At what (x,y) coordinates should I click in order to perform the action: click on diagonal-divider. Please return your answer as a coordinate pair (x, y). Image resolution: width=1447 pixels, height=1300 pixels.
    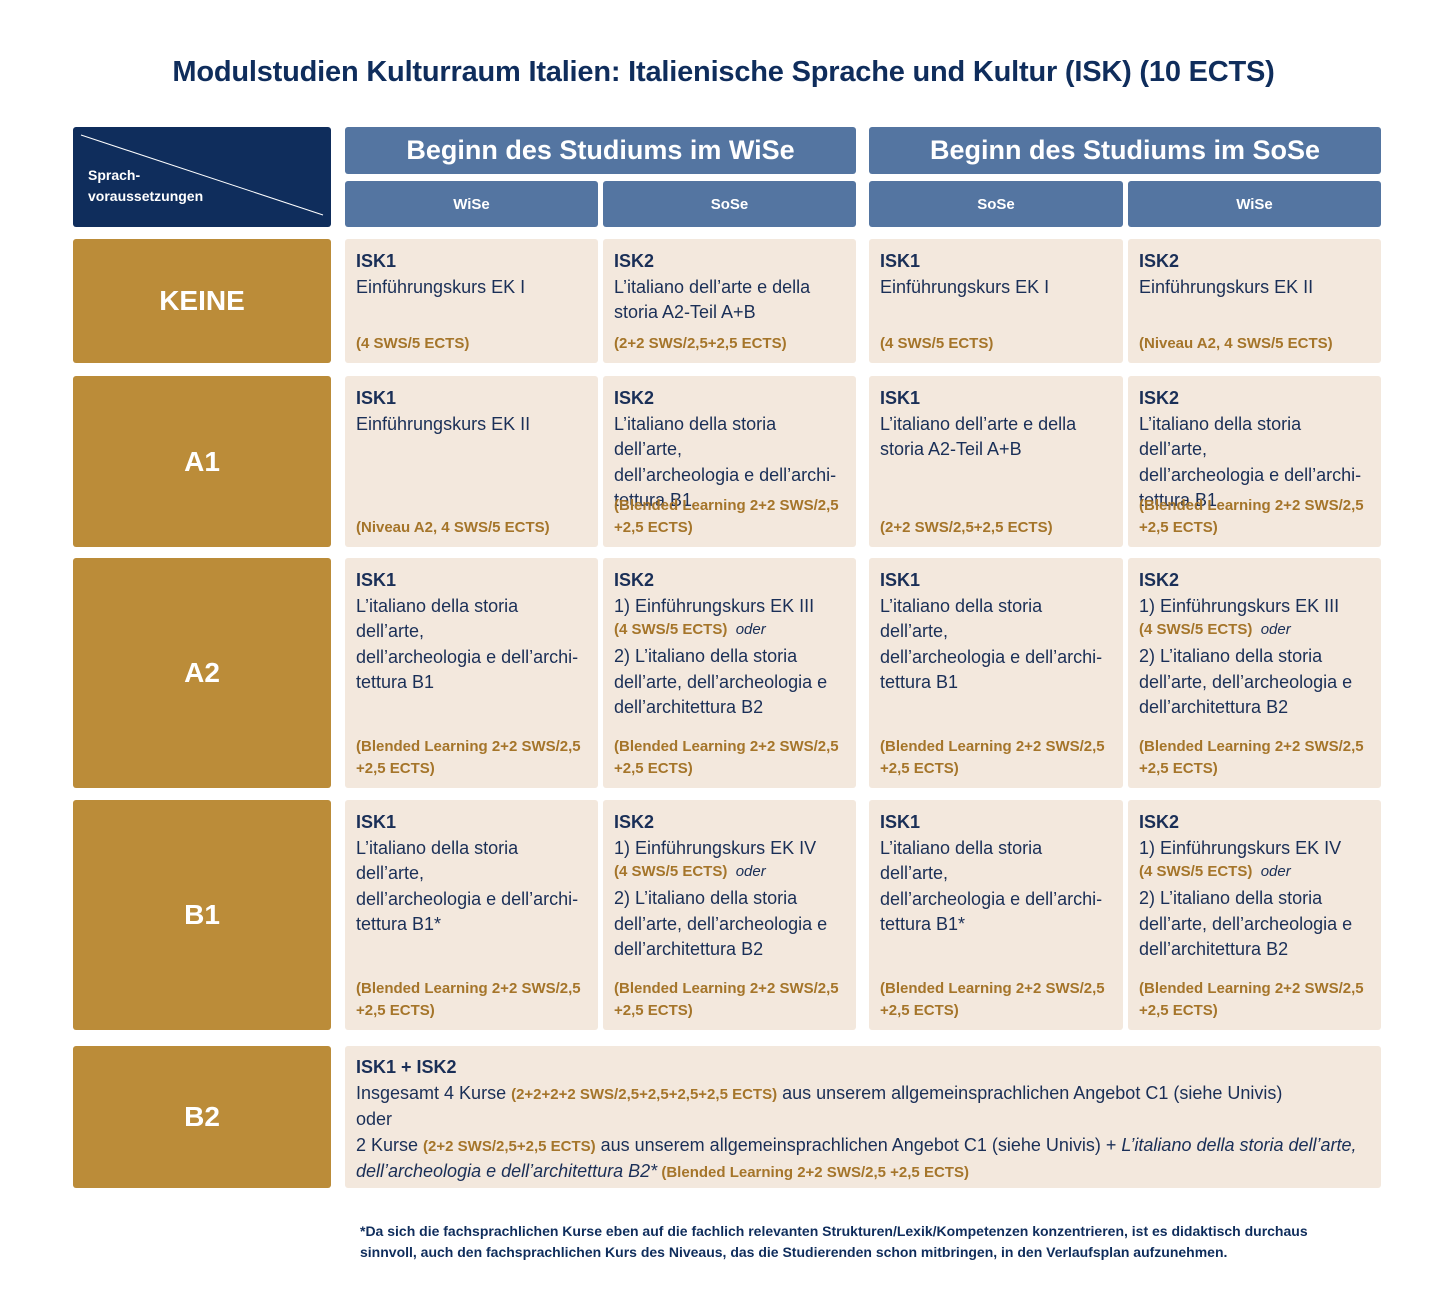
    Looking at the image, I should click on (202, 175).